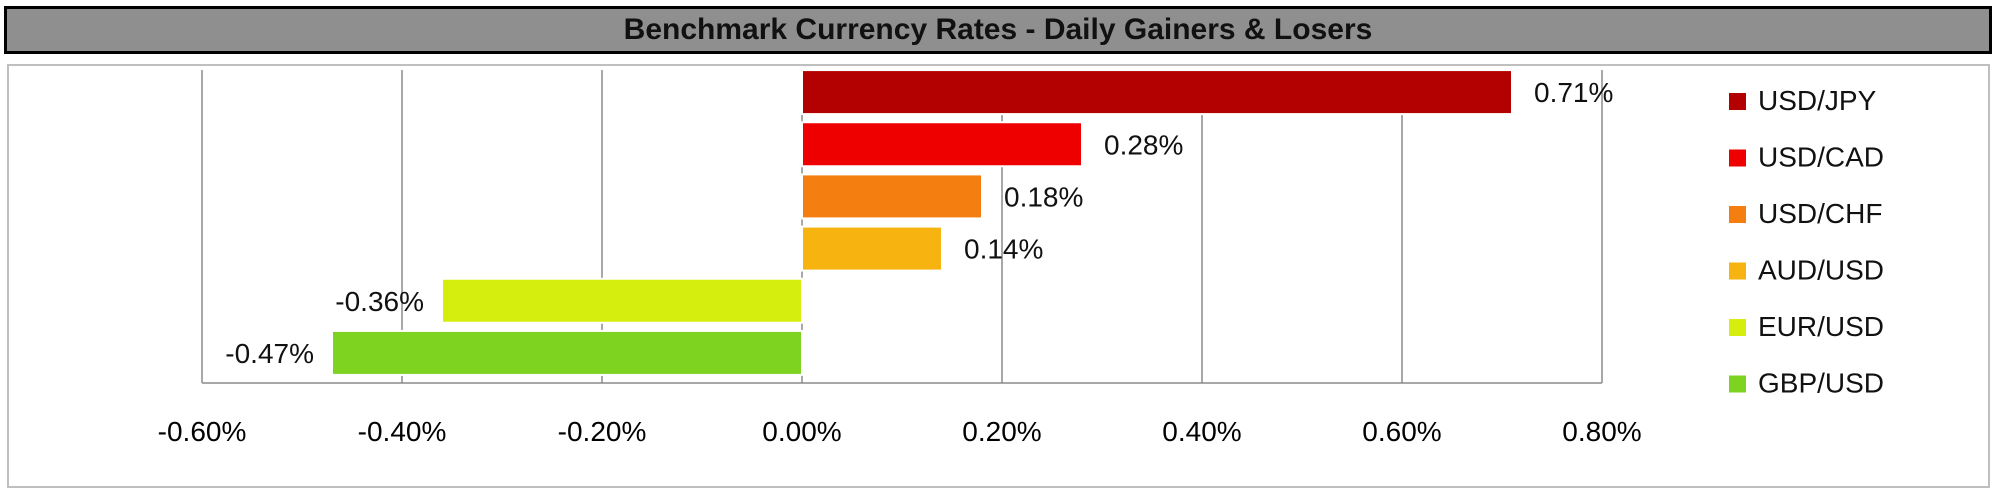 Image resolution: width=2000 pixels, height=495 pixels. I want to click on x-tick-label: 0.20%, so click(1001, 431).